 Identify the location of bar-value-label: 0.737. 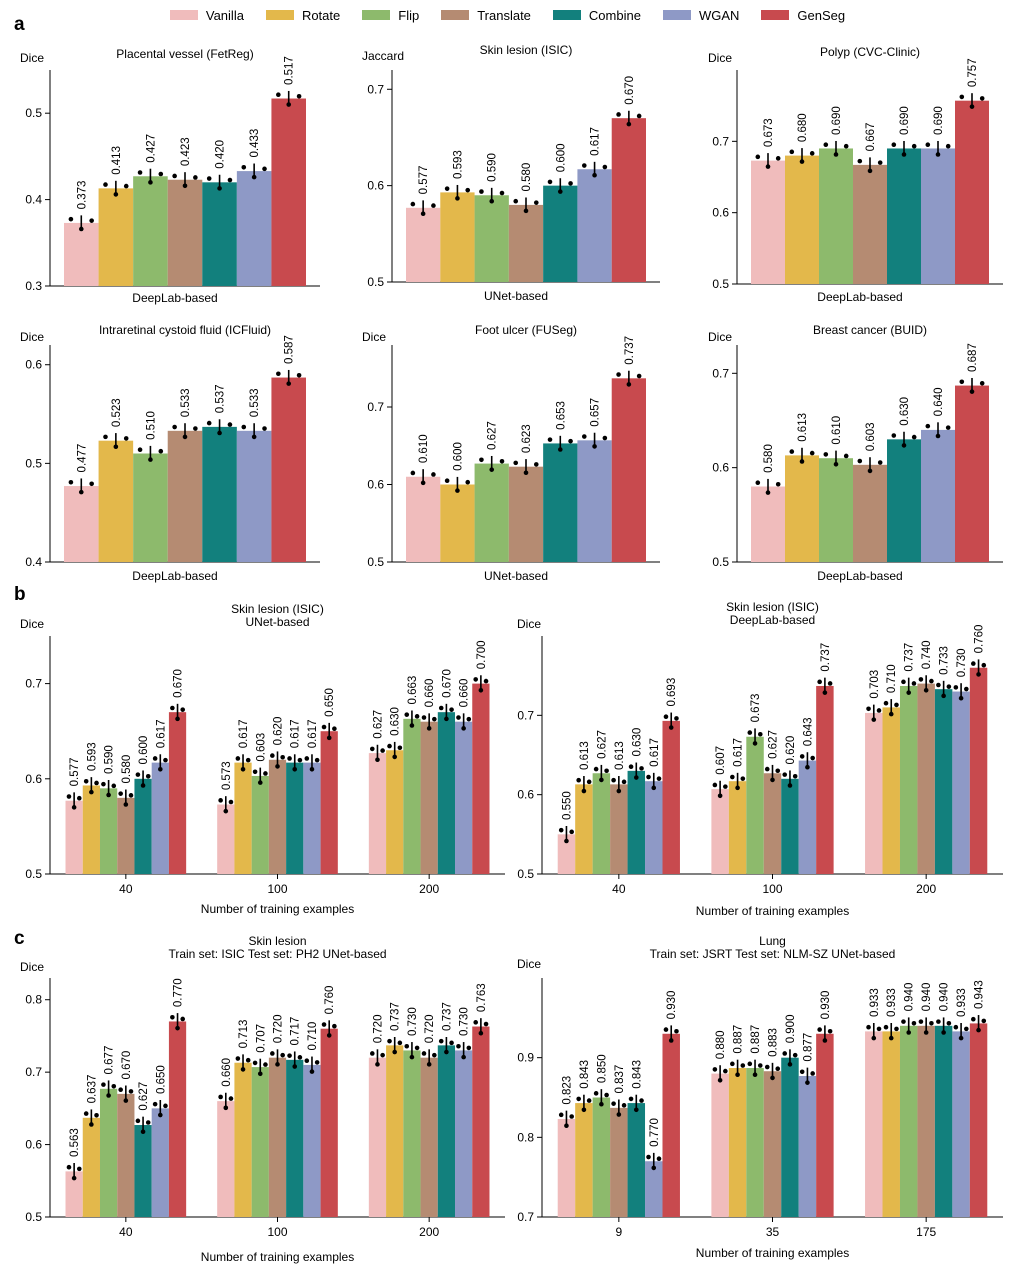
(910, 657).